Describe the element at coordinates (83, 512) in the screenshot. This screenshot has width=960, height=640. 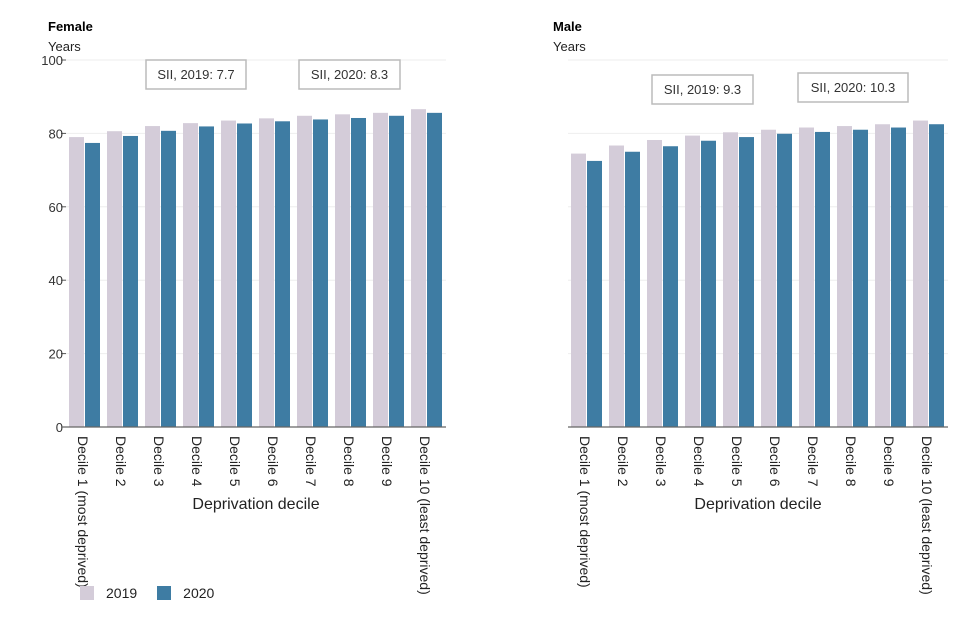
I see `female-x-tick-label: Decile 1 (most deprived)` at that location.